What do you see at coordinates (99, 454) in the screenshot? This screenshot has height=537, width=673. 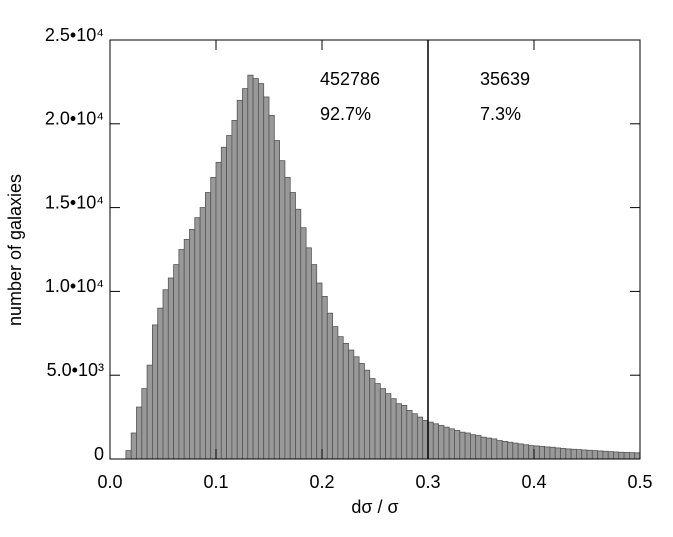 I see `y-tick-label: 0` at bounding box center [99, 454].